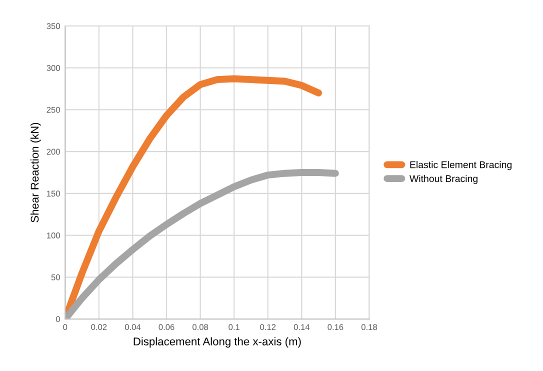 The width and height of the screenshot is (543, 371). Describe the element at coordinates (99, 327) in the screenshot. I see `x-tick-label: 0.02` at that location.